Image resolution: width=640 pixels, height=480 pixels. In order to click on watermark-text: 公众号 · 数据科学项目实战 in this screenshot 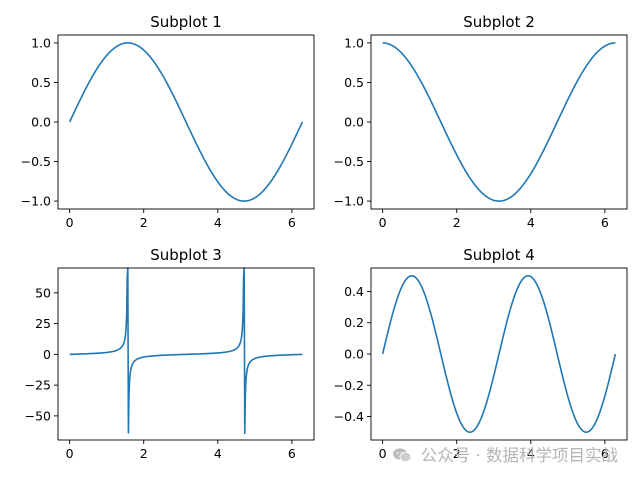, I will do `click(519, 455)`.